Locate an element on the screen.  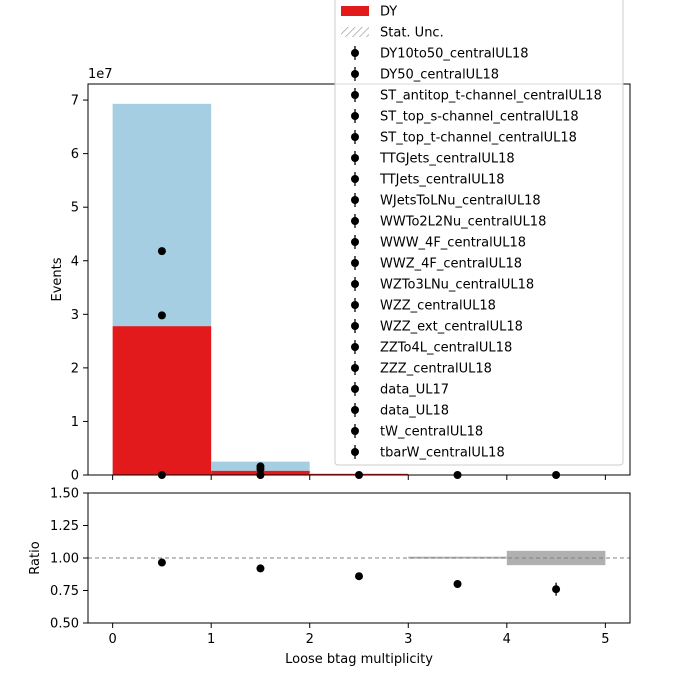
legend-label: WZTo3LNu_centralUL18 is located at coordinates (457, 285).